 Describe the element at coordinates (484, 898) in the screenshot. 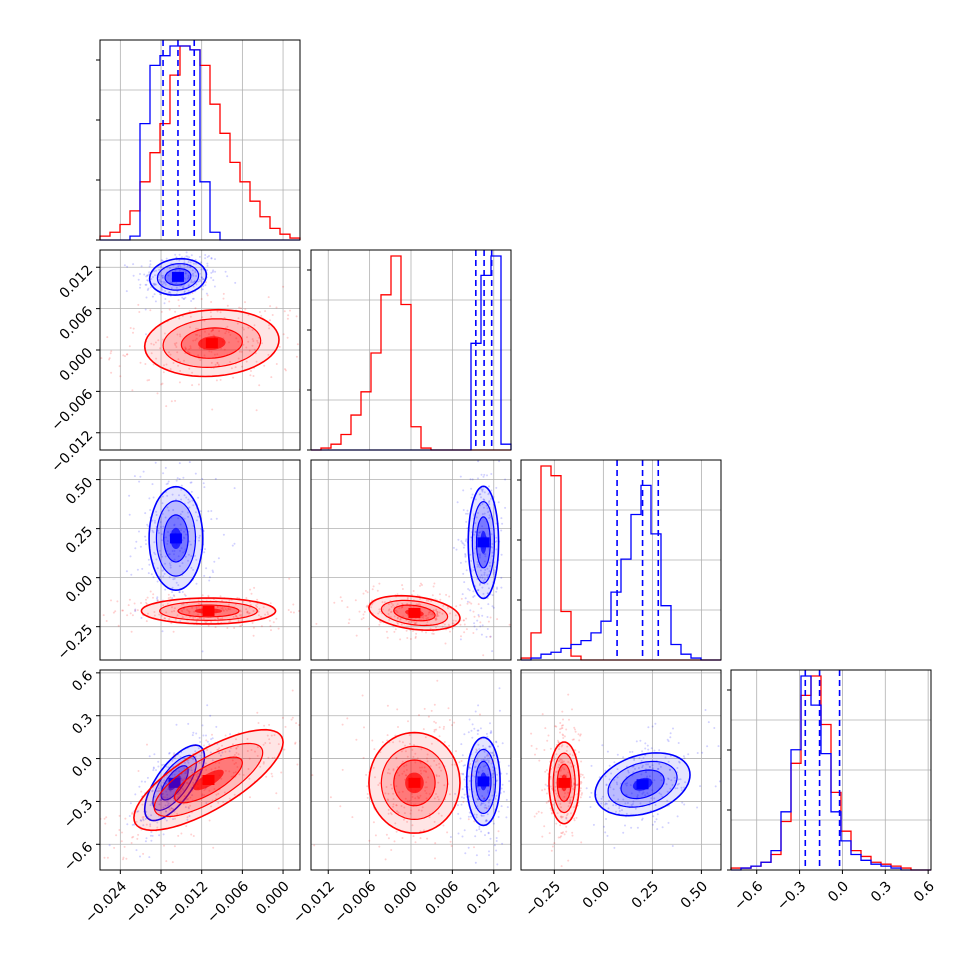

I see `x-tick-label: 0.012` at that location.